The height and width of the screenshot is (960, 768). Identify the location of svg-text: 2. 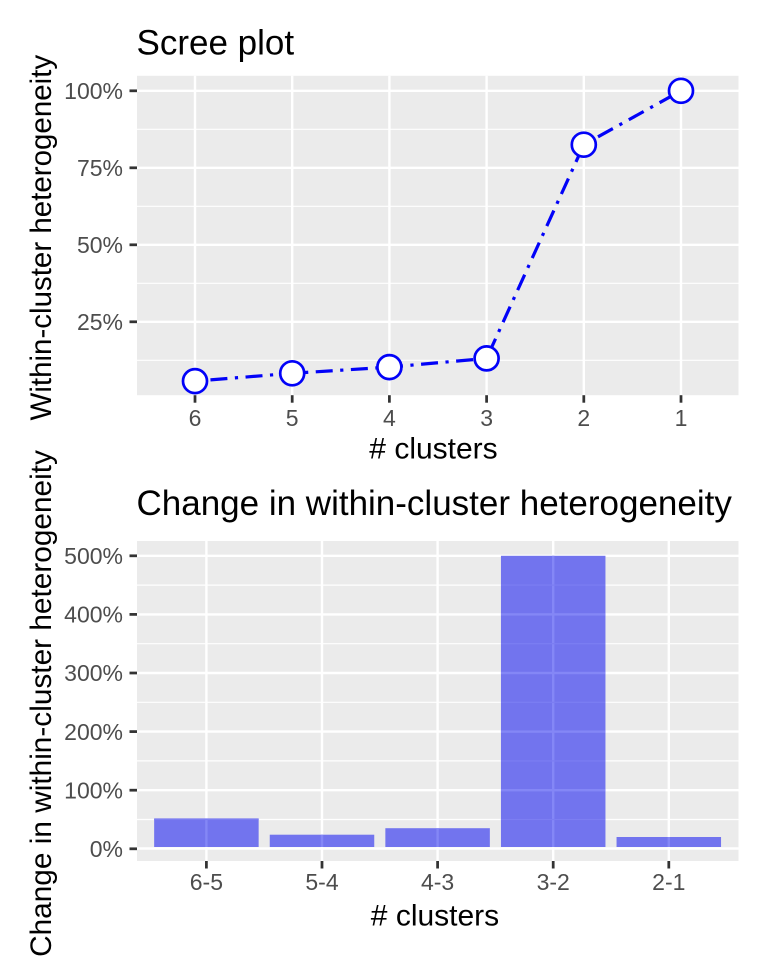
(583, 418).